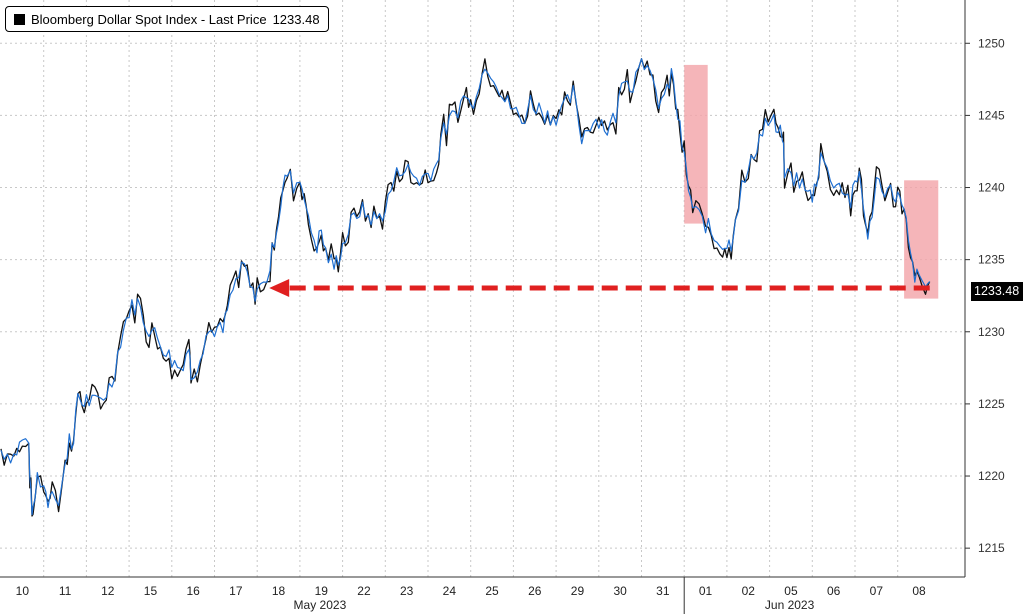  What do you see at coordinates (991, 43) in the screenshot?
I see `y-tick-label: 1250` at bounding box center [991, 43].